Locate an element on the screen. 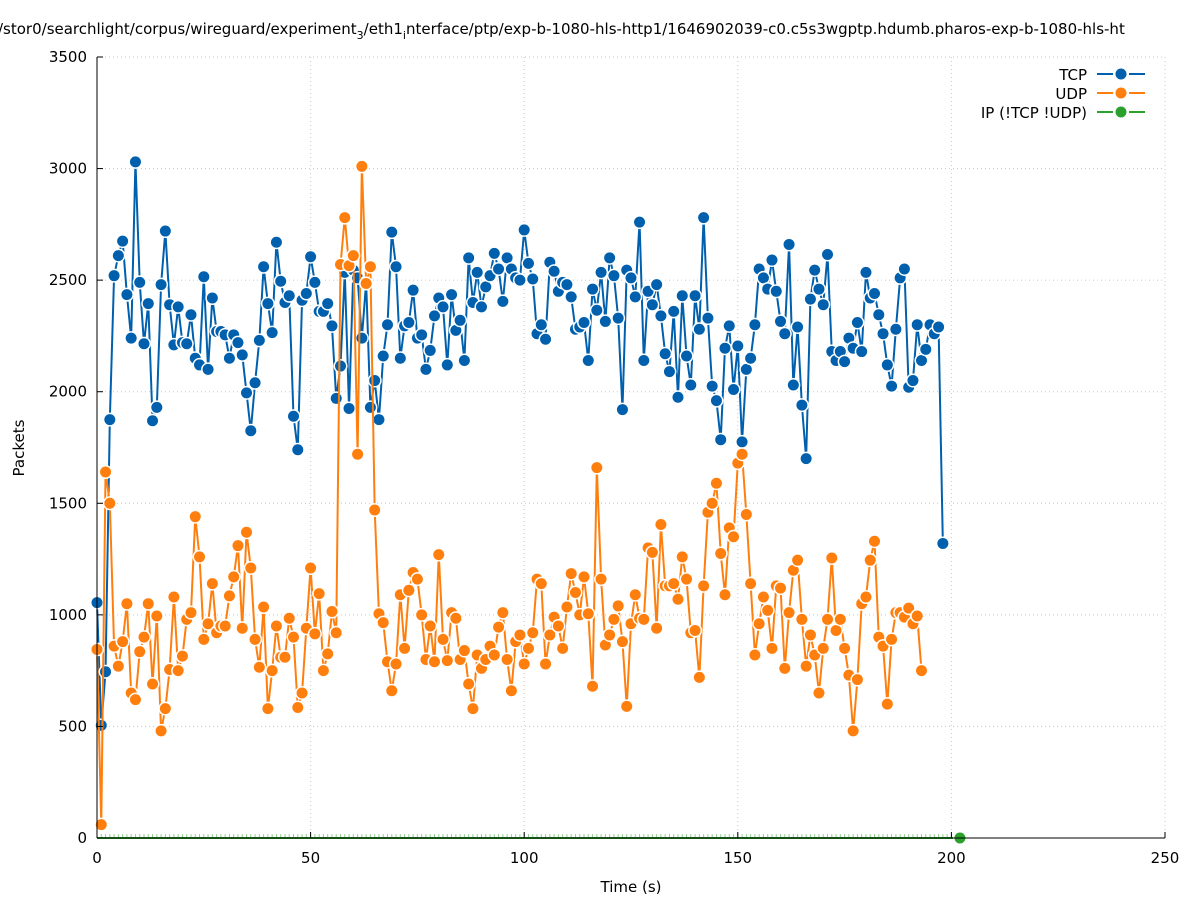 The image size is (1197, 900). chart-title-sub-1: 3 is located at coordinates (360, 35).